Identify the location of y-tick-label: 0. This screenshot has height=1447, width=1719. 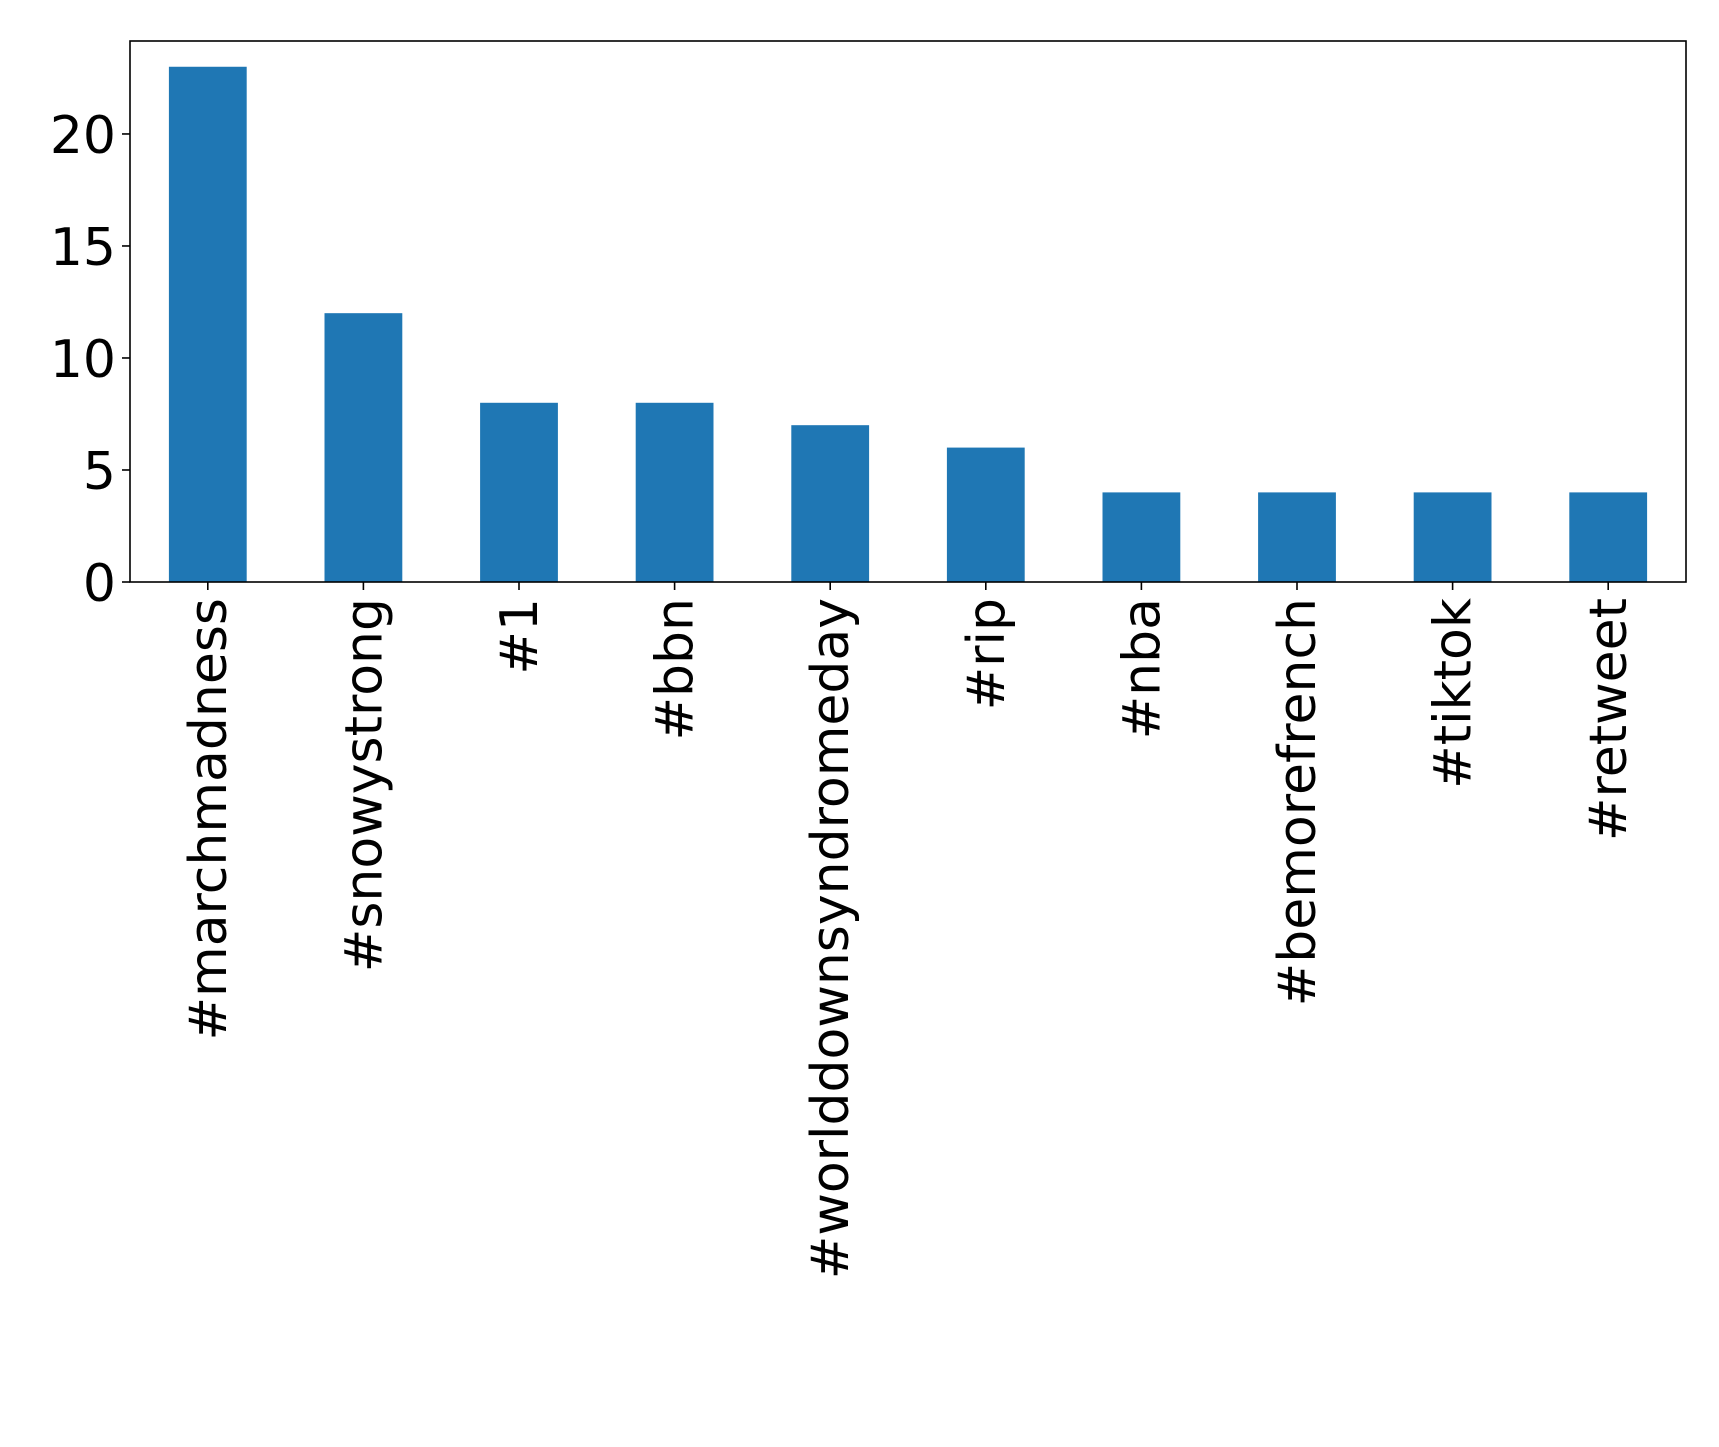
(99, 584).